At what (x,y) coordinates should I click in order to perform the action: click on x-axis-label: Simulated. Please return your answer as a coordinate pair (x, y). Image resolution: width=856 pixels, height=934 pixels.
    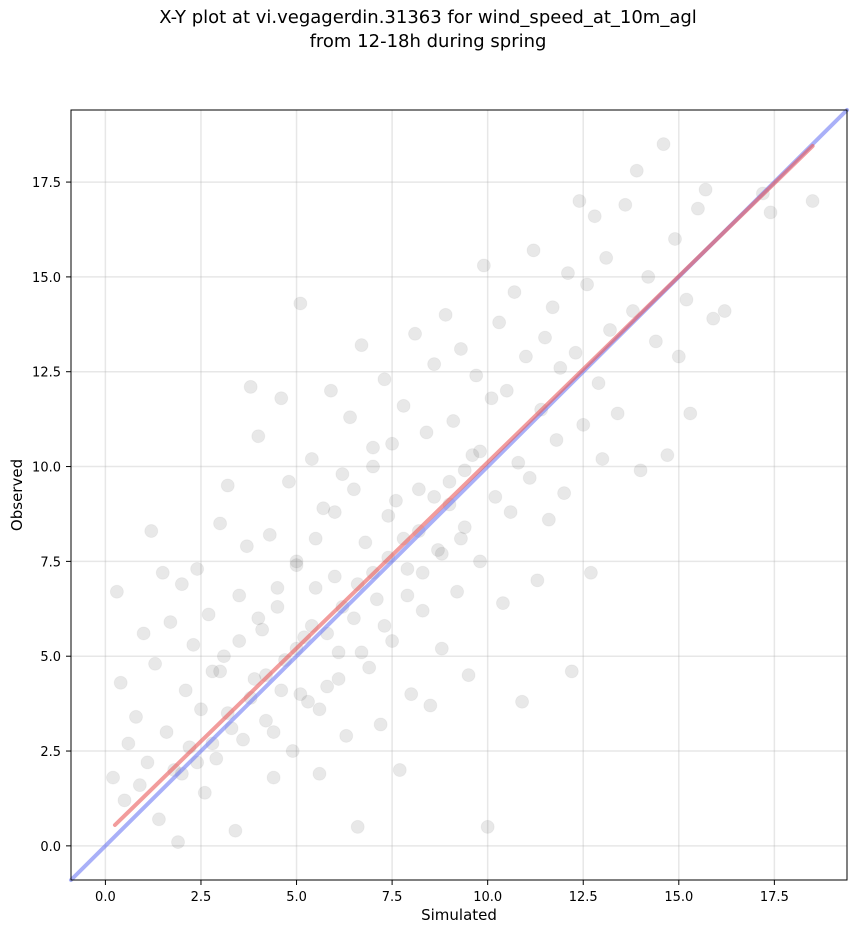
    Looking at the image, I should click on (459, 915).